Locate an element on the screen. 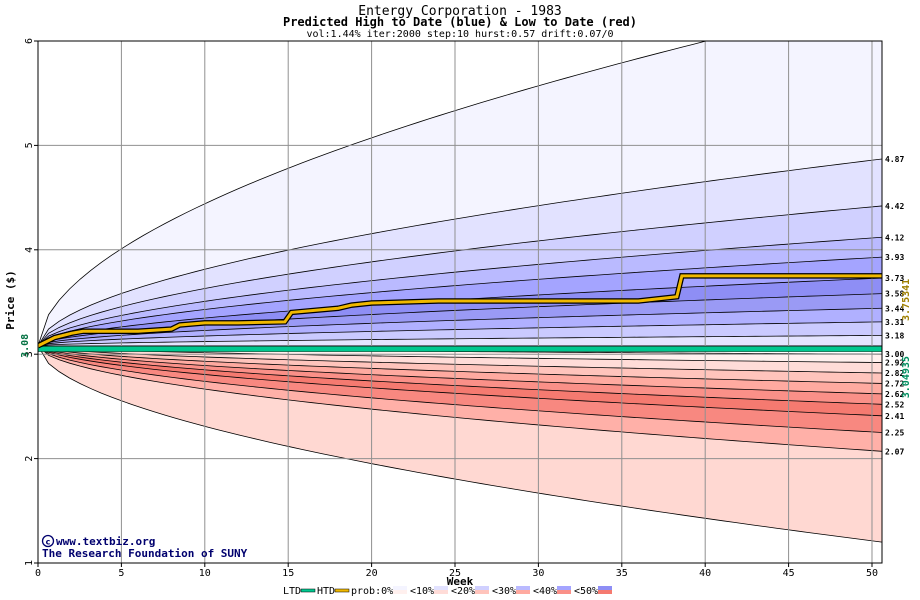 This screenshot has width=920, height=600. quantile-end-label: 3.00 is located at coordinates (894, 354).